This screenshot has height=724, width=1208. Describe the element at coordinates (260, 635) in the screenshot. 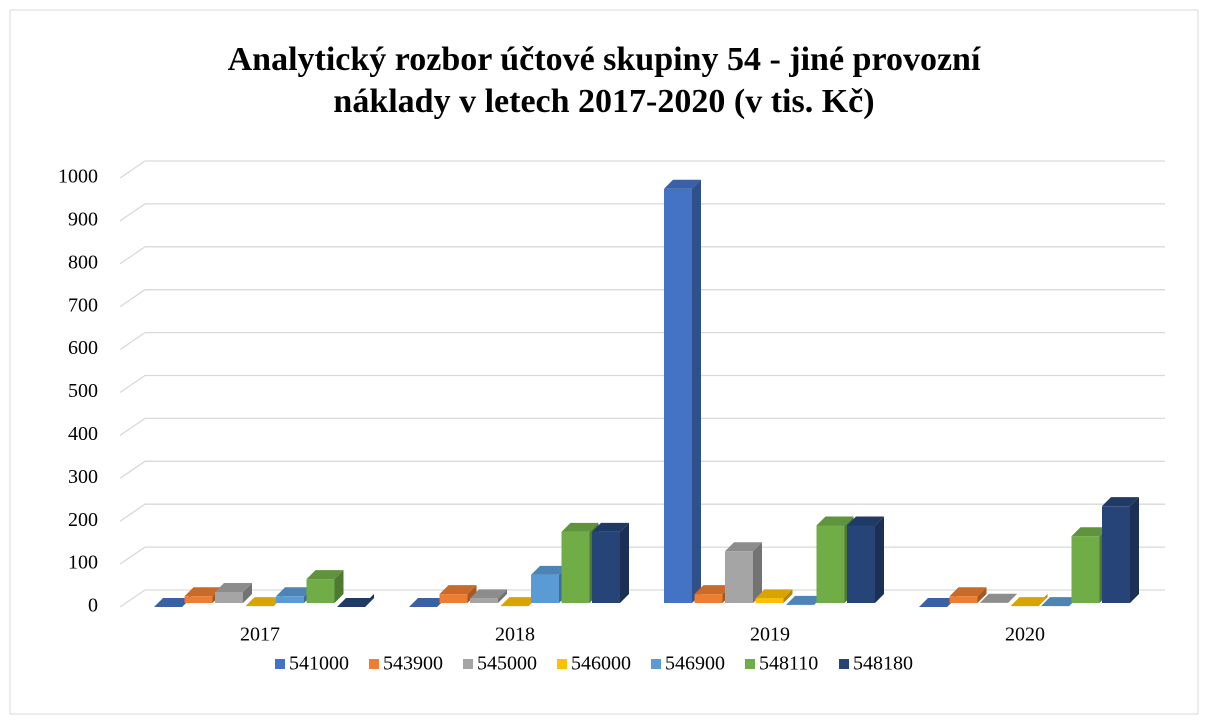

I see `x-tick-label: 2017` at that location.